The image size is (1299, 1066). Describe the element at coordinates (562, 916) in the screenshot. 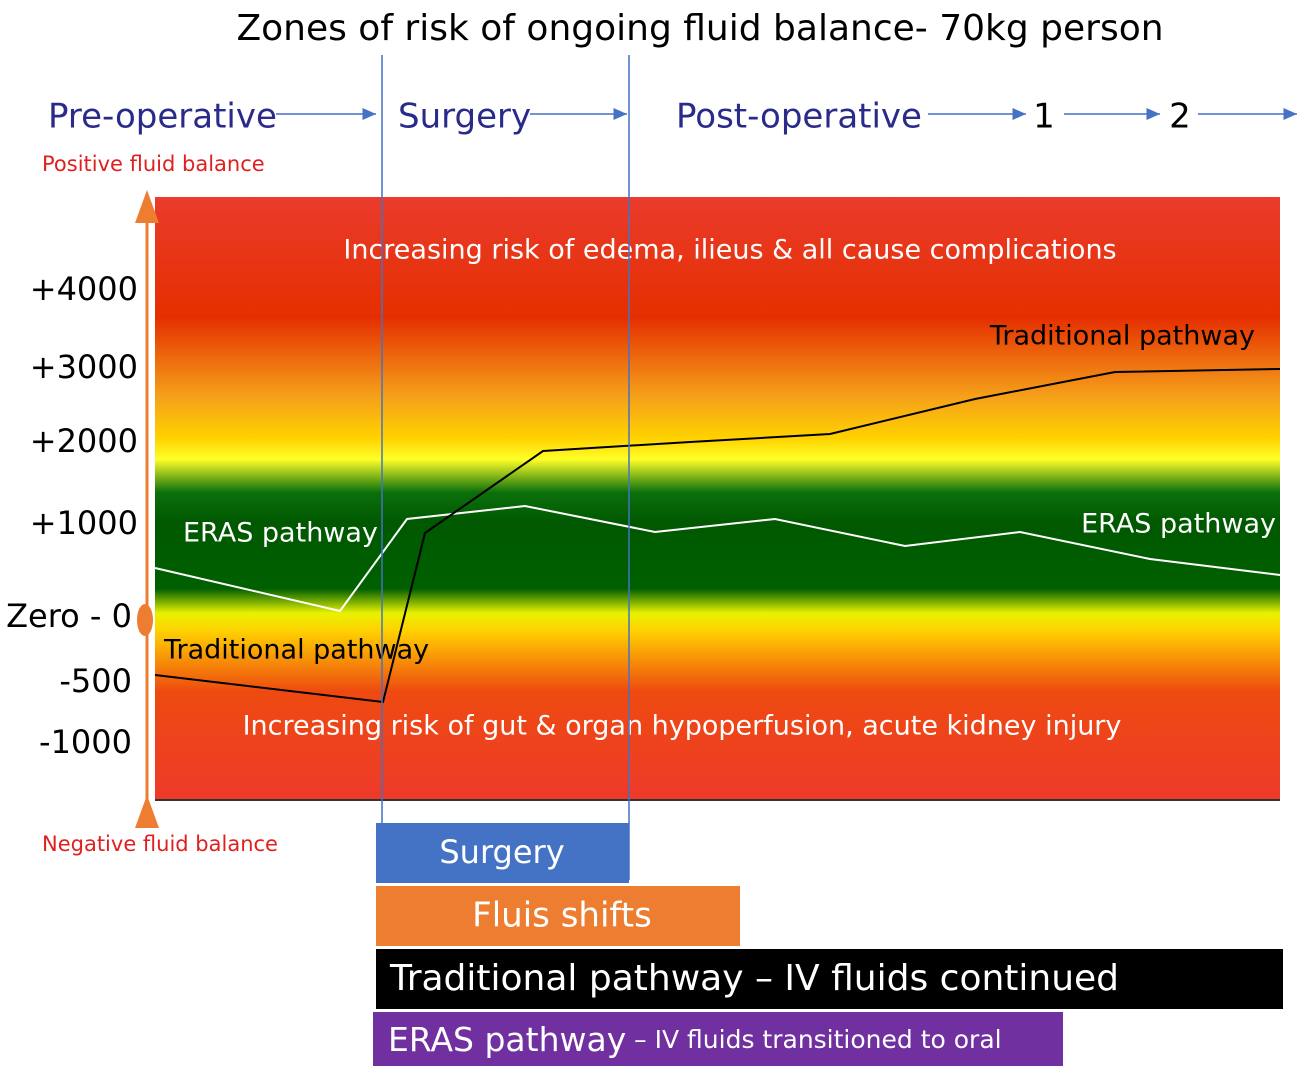

I see `bar-label: Fluis shifts` at that location.